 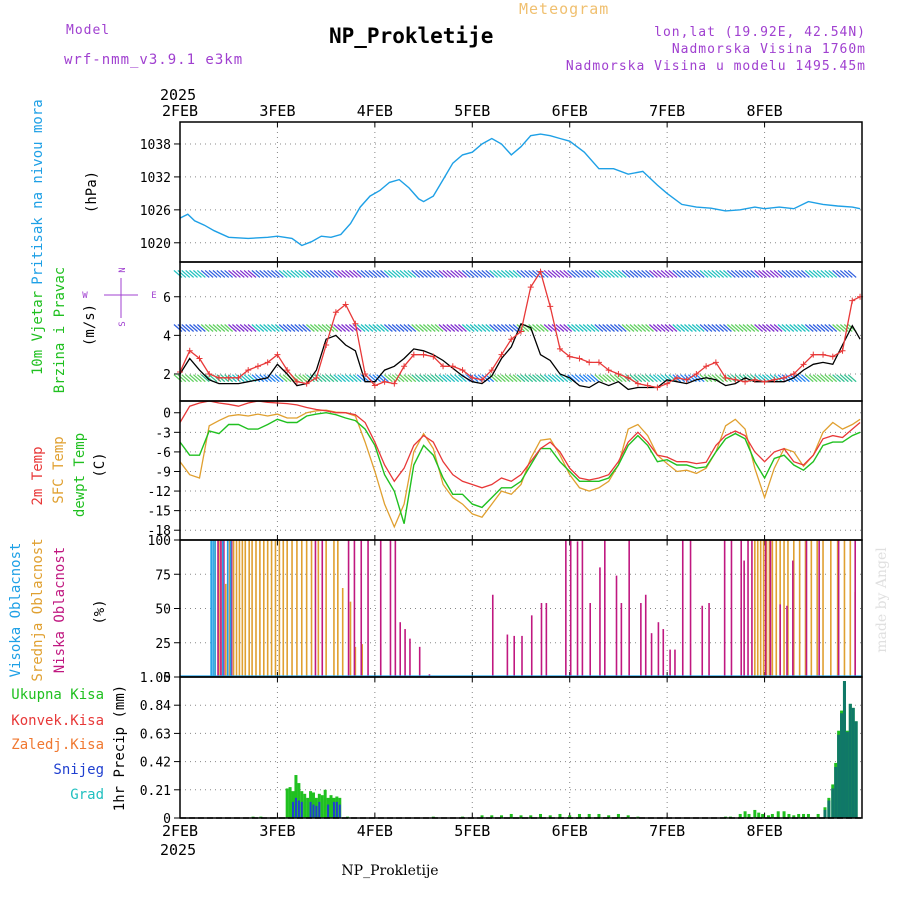 I want to click on compass-n: N, so click(x=123, y=269).